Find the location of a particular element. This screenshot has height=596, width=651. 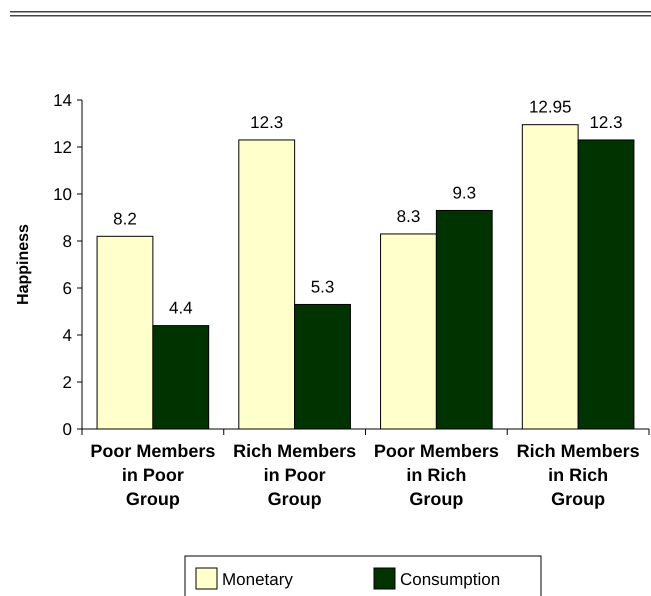

data-label: 5.3 is located at coordinates (322, 286).